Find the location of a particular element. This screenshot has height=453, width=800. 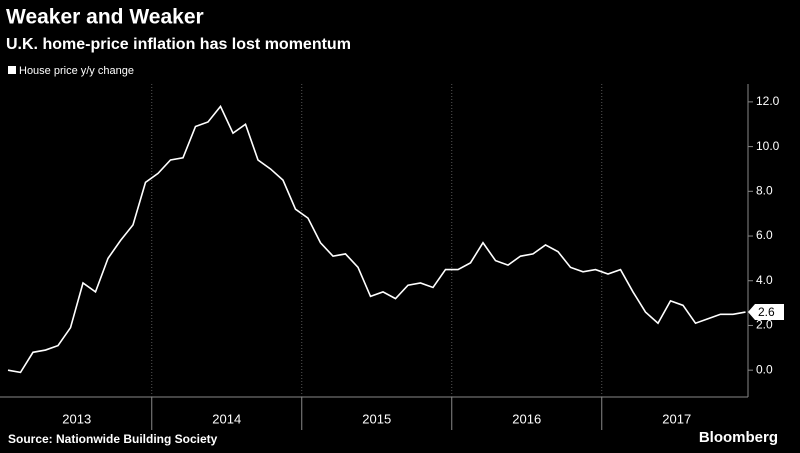

y-tick-label: 2.0 is located at coordinates (764, 325).